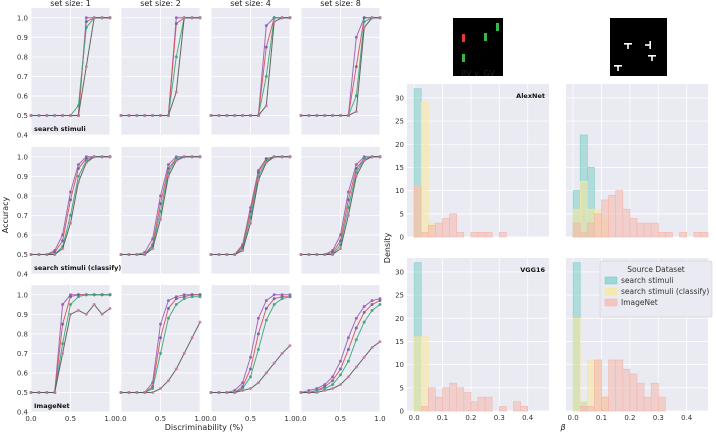 Image resolution: width=716 pixels, height=435 pixels. What do you see at coordinates (399, 168) in the screenshot?
I see `y-tick-label: 15` at bounding box center [399, 168].